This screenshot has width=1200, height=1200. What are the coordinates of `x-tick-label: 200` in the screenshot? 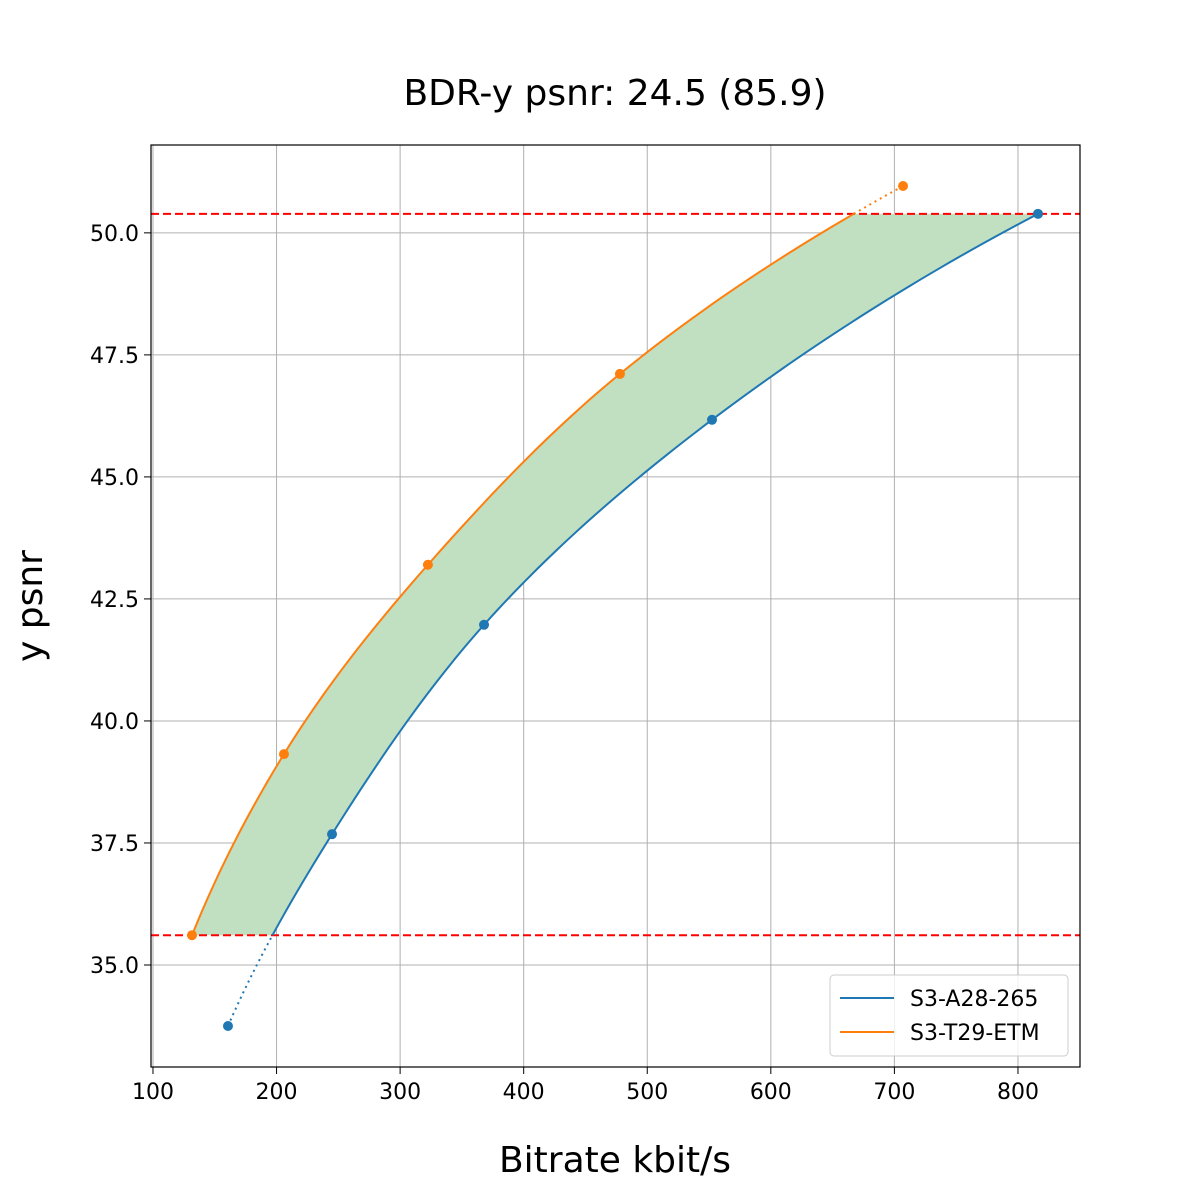 It's located at (277, 1092).